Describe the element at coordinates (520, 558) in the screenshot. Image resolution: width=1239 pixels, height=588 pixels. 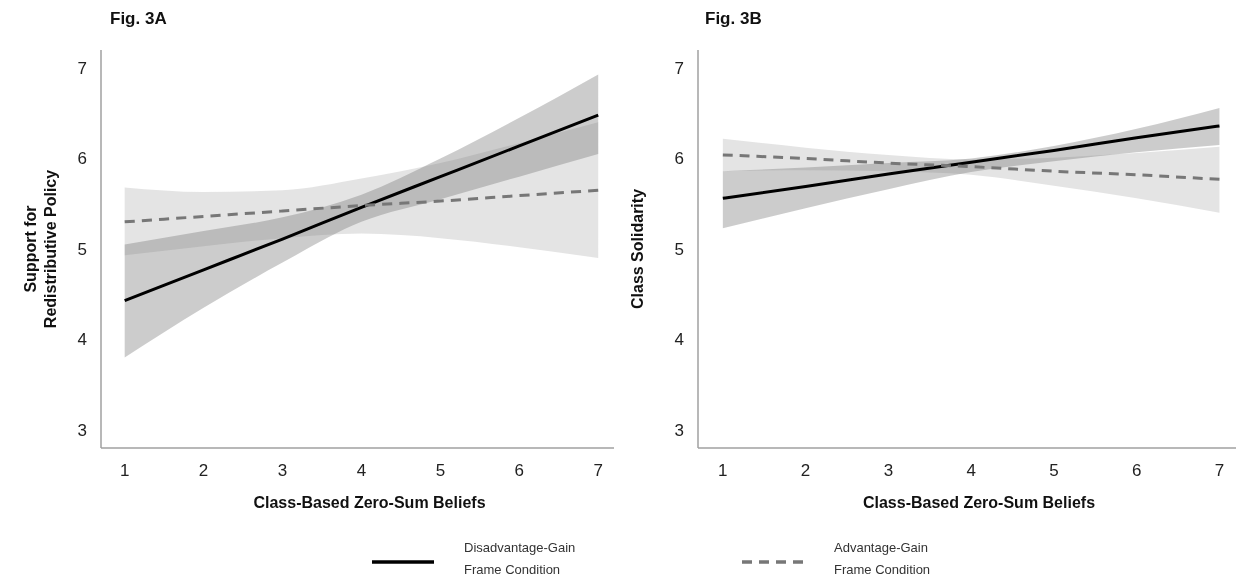
I see `legend-label: Disadvantage-Gain Frame Condition` at that location.